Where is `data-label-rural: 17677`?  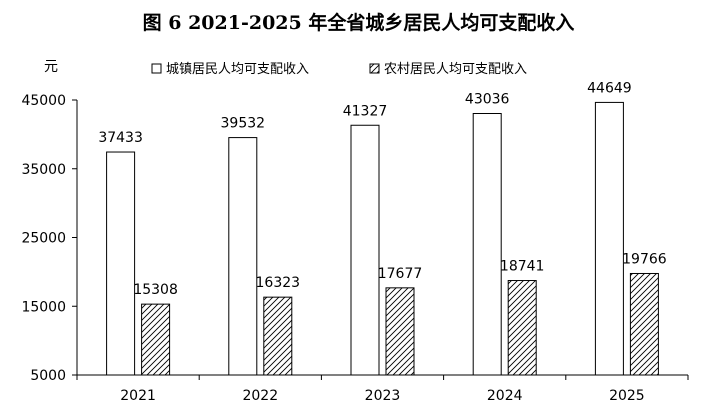 data-label-rural: 17677 is located at coordinates (400, 274).